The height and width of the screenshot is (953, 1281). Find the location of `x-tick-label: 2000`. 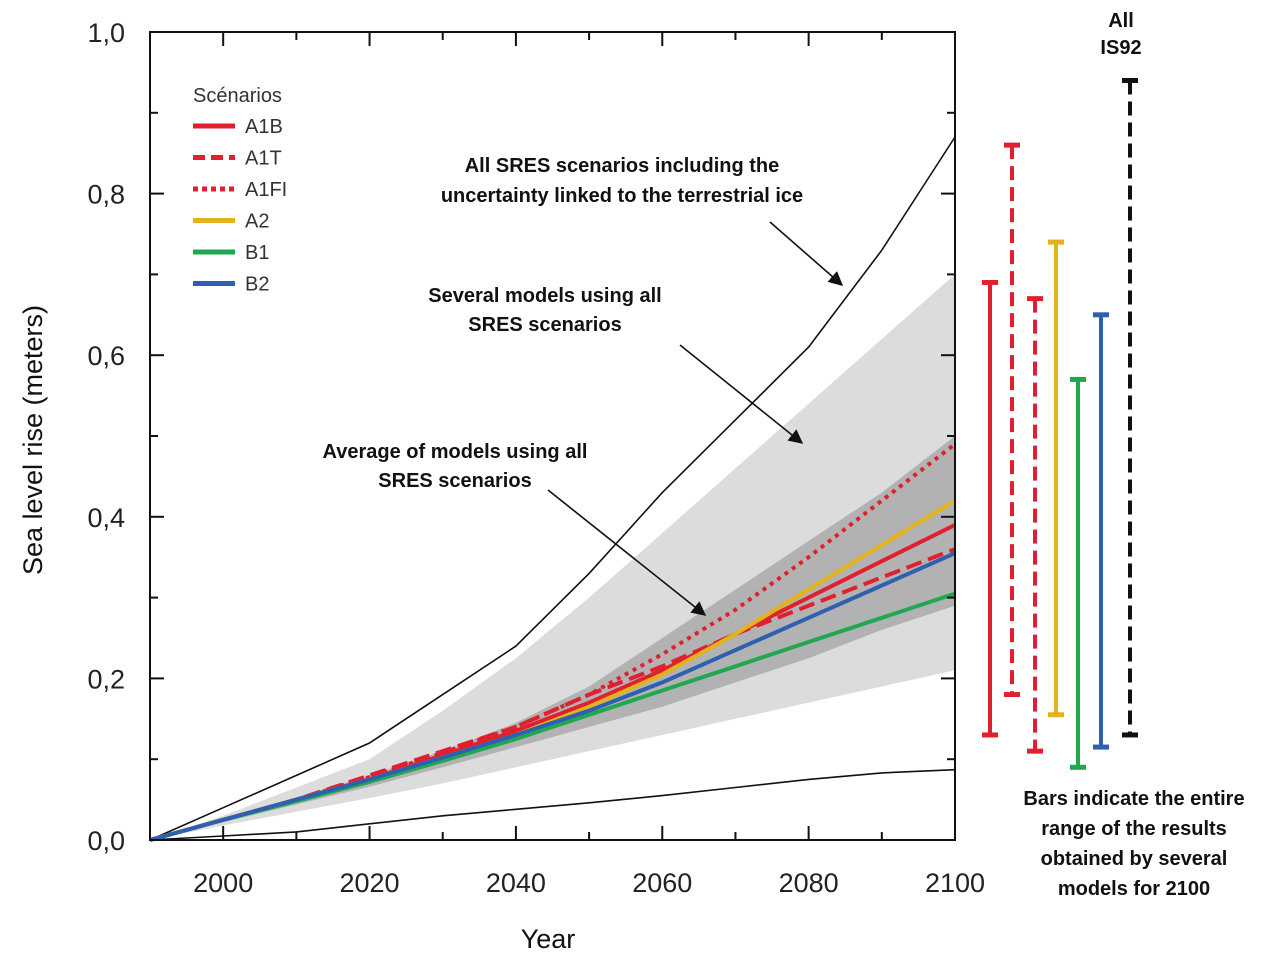

x-tick-label: 2000 is located at coordinates (223, 883).